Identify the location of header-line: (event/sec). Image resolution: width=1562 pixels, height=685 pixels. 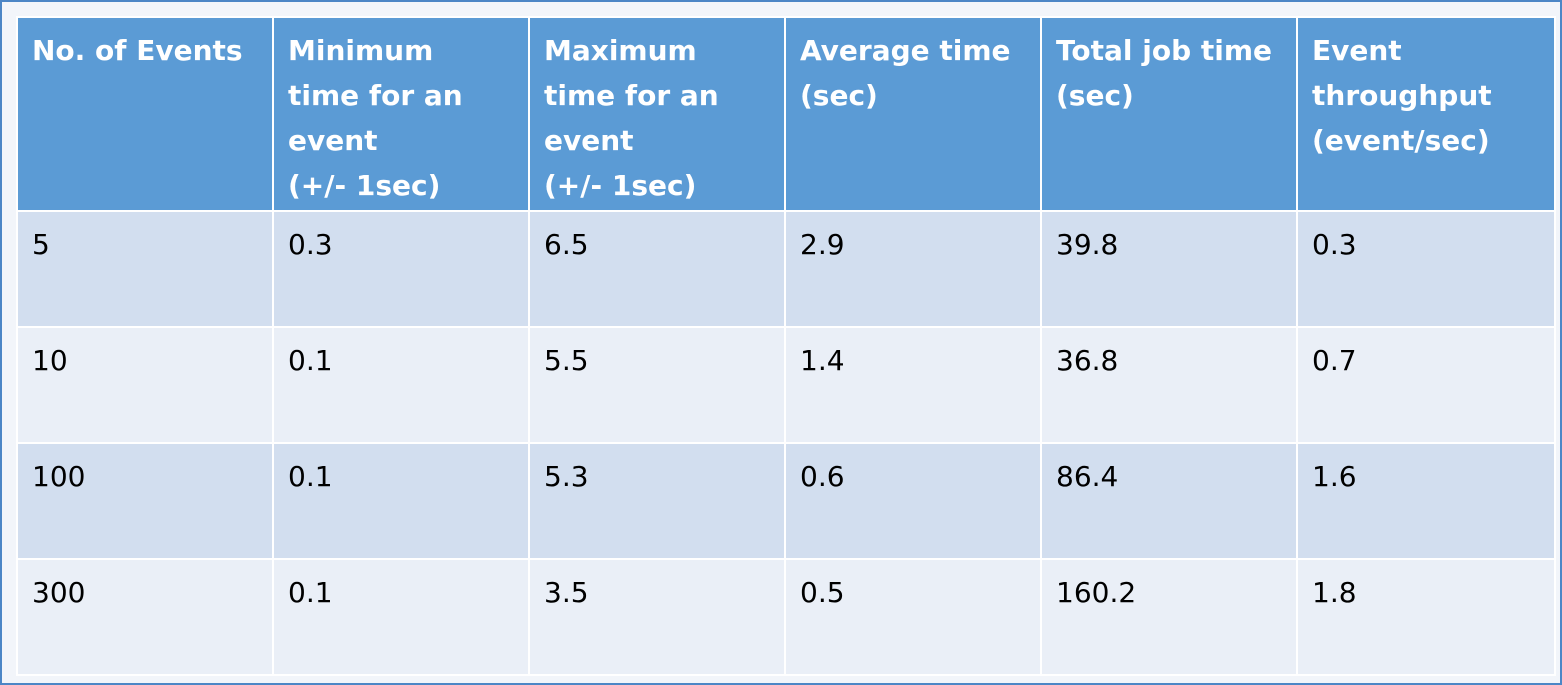
(1401, 140).